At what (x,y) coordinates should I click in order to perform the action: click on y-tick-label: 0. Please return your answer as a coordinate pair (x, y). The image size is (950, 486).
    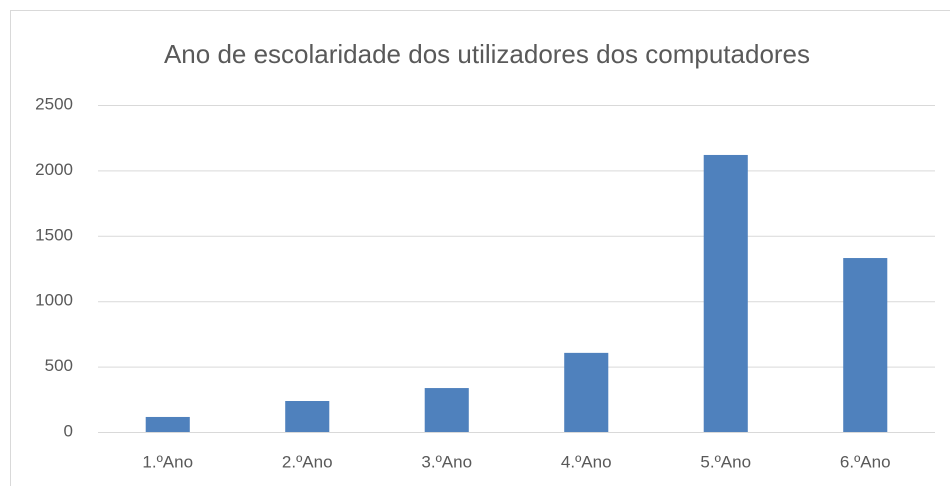
    Looking at the image, I should click on (68, 430).